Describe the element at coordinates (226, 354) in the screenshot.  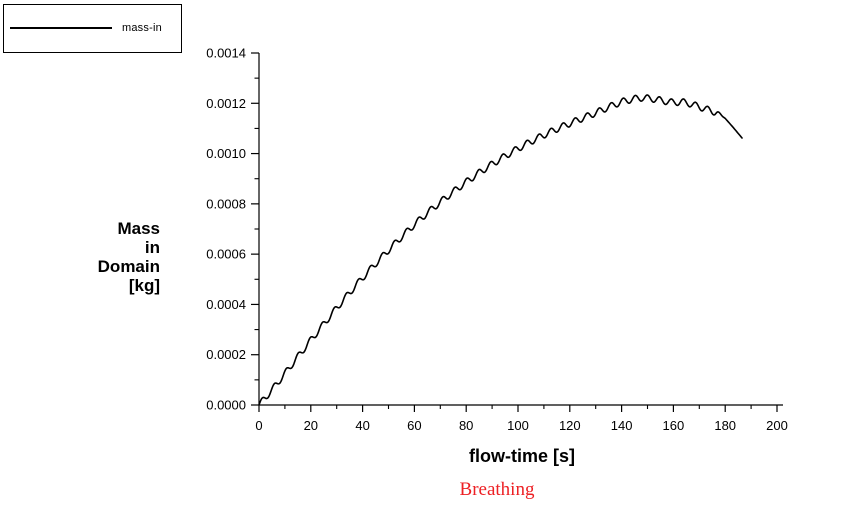
I see `y-tick-label: 0.0002` at that location.